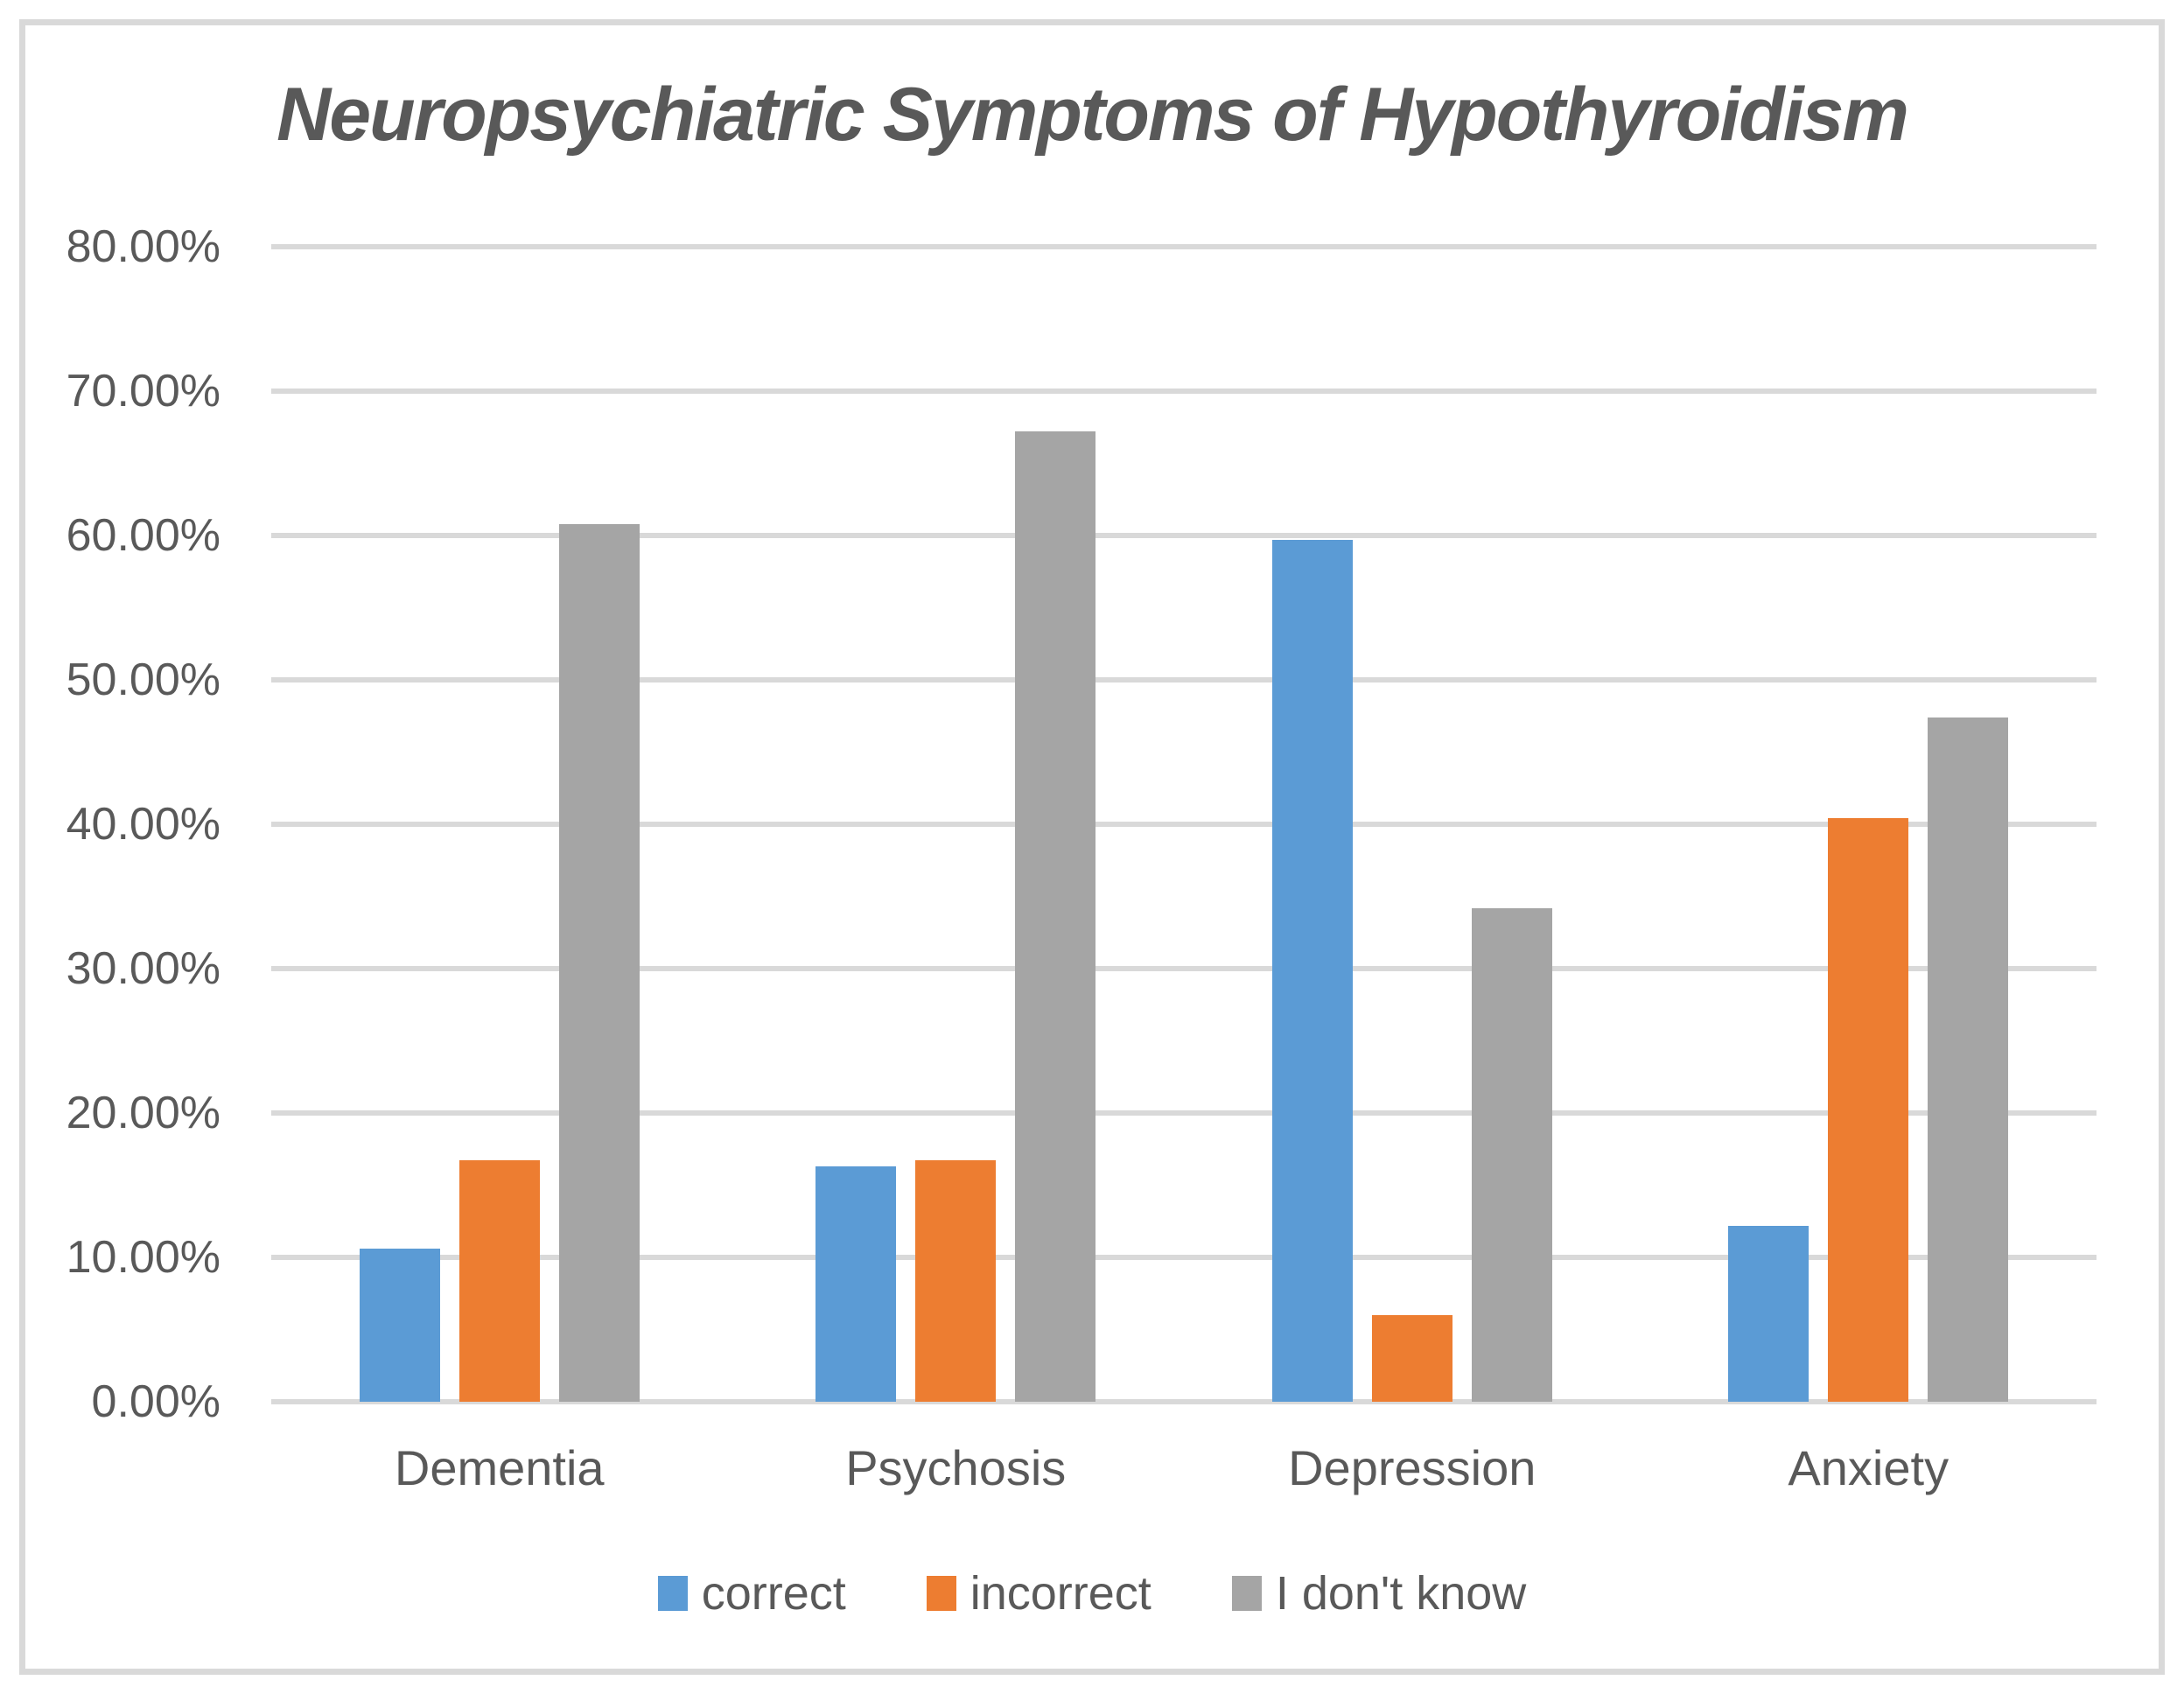 This screenshot has width=2184, height=1694. What do you see at coordinates (1183, 246) in the screenshot?
I see `gridline-80.00%` at bounding box center [1183, 246].